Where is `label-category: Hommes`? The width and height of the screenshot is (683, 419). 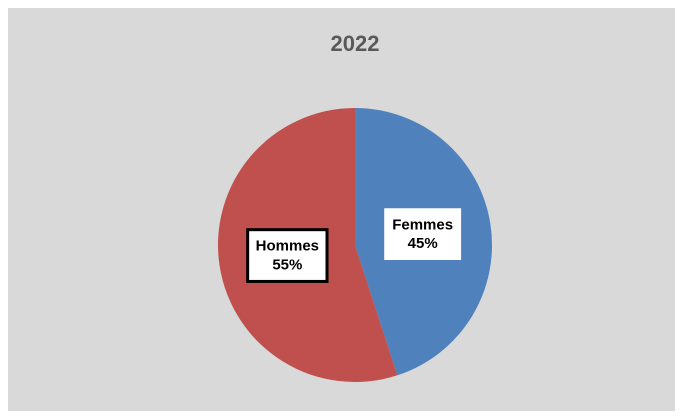 label-category: Hommes is located at coordinates (287, 246).